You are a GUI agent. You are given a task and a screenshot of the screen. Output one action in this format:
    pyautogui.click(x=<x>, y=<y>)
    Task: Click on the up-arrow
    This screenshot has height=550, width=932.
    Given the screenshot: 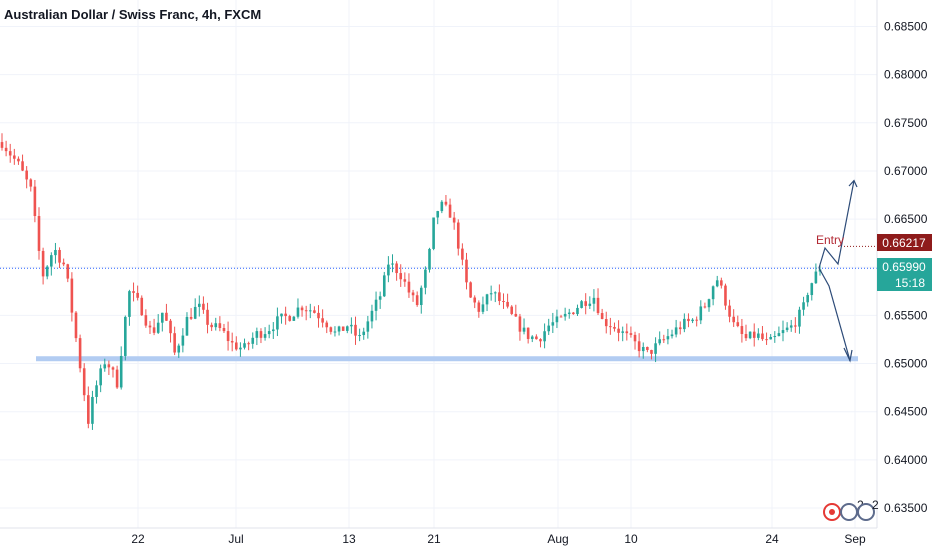 What is the action you would take?
    pyautogui.click(x=836, y=224)
    